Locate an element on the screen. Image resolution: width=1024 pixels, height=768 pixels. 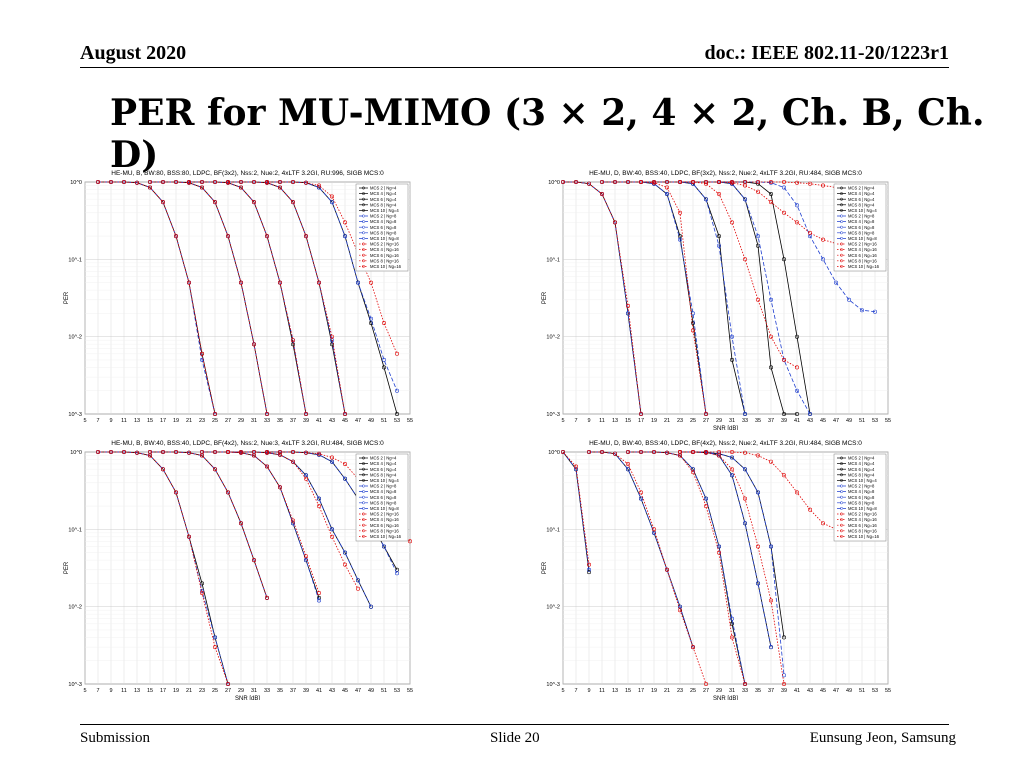
x-tick-label: 35 is located at coordinates (280, 421).